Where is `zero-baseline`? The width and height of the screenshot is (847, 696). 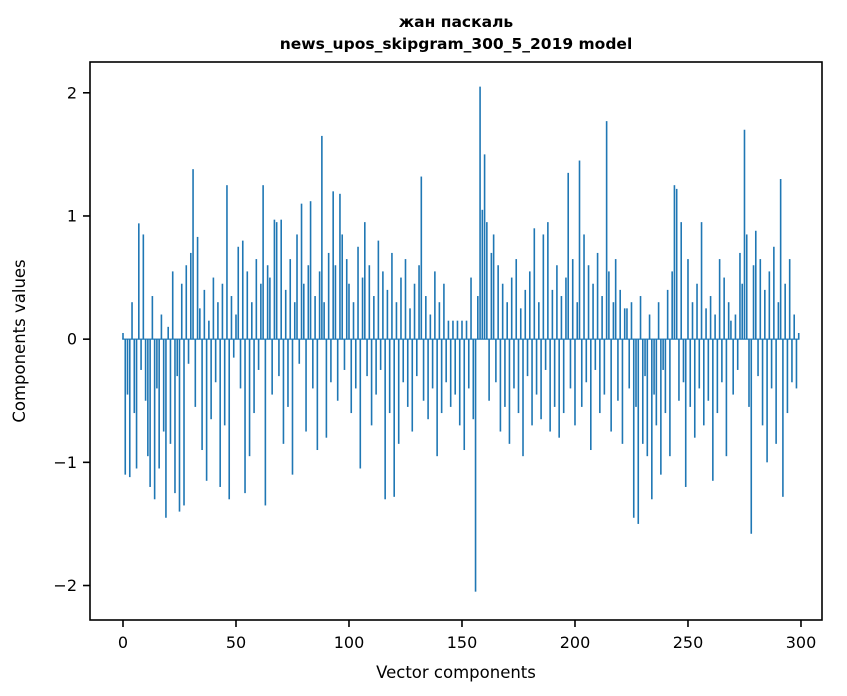 zero-baseline is located at coordinates (461, 339).